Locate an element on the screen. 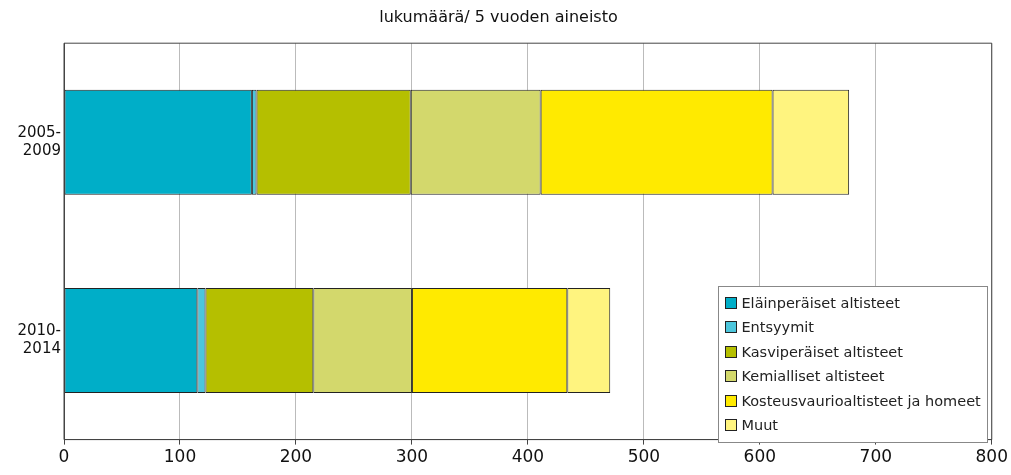  y-tick-label: 2010-2014 is located at coordinates (39, 339).